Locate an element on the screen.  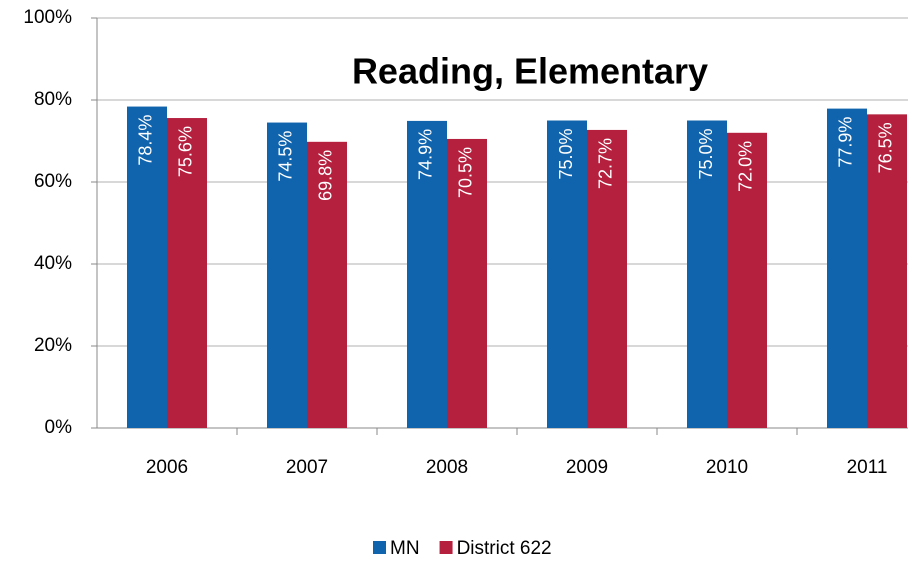
x-tick-label: 2011 is located at coordinates (867, 467).